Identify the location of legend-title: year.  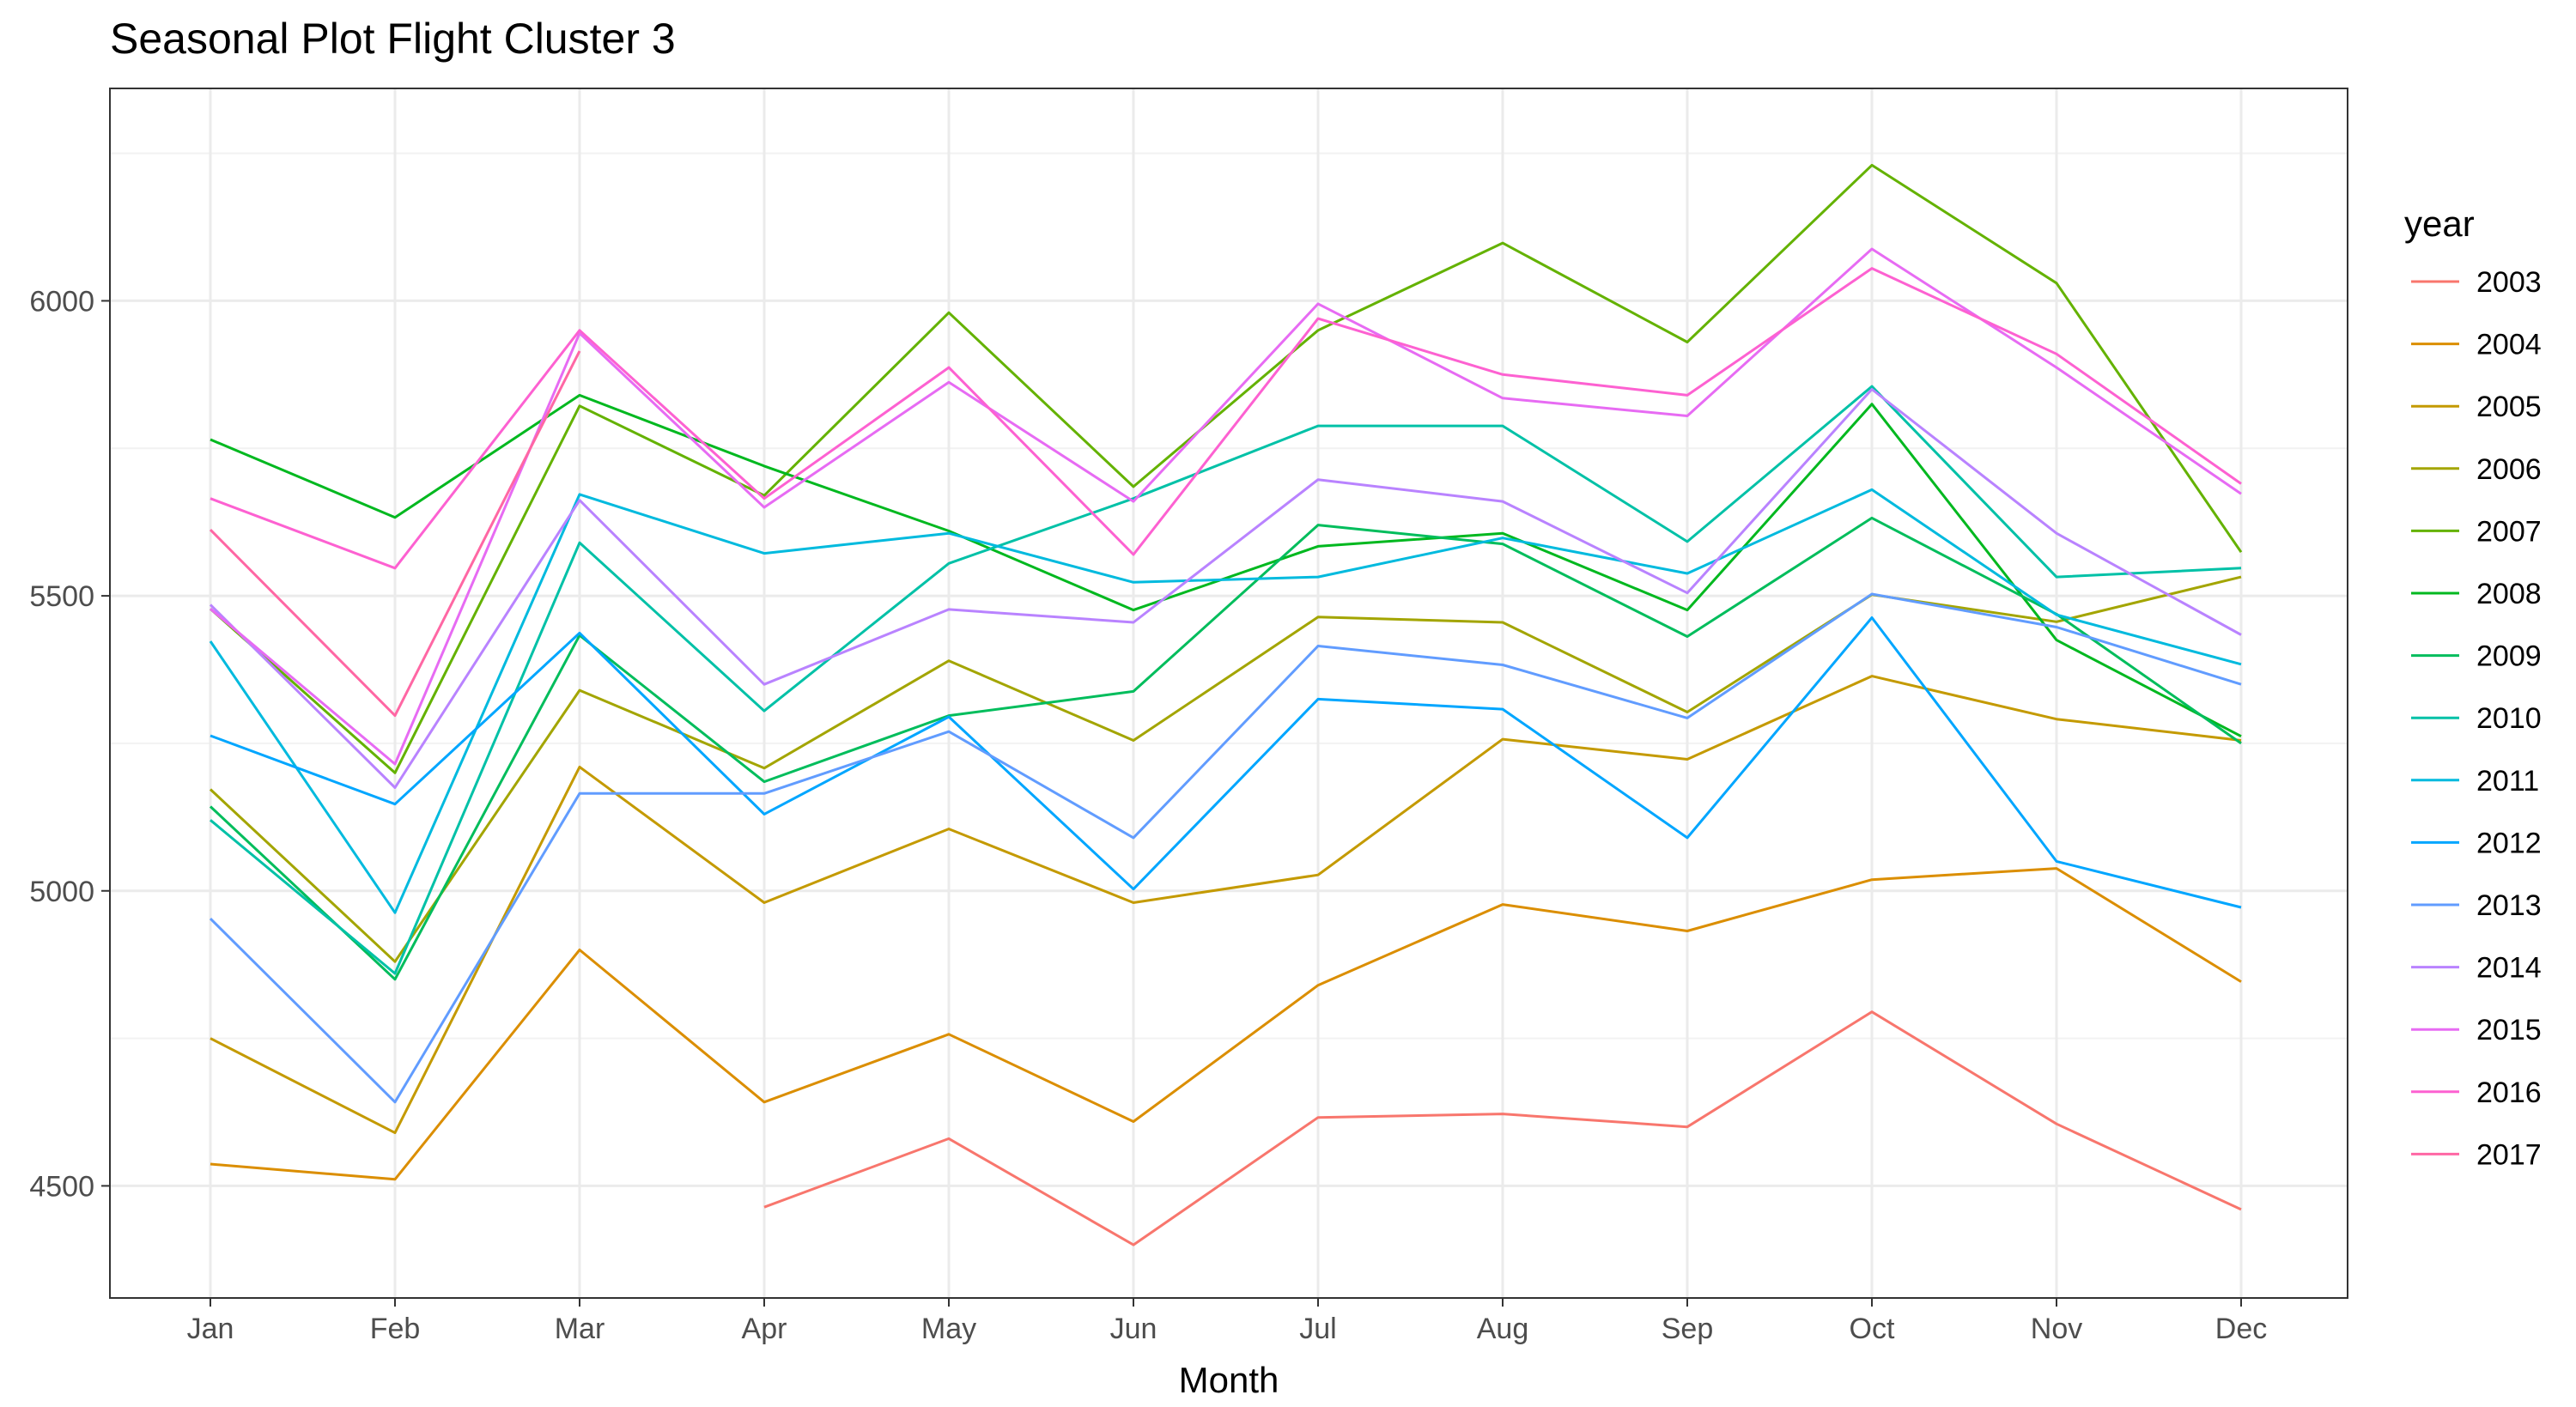
(2440, 224).